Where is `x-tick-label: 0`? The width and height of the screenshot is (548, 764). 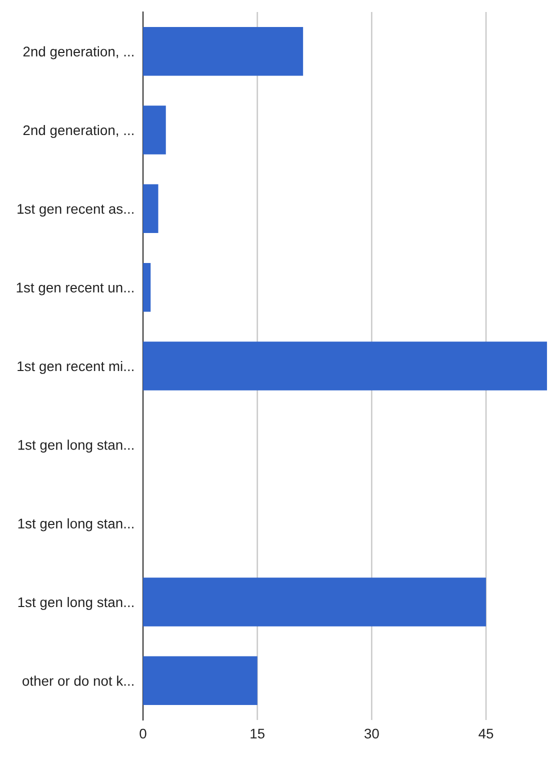 x-tick-label: 0 is located at coordinates (143, 733).